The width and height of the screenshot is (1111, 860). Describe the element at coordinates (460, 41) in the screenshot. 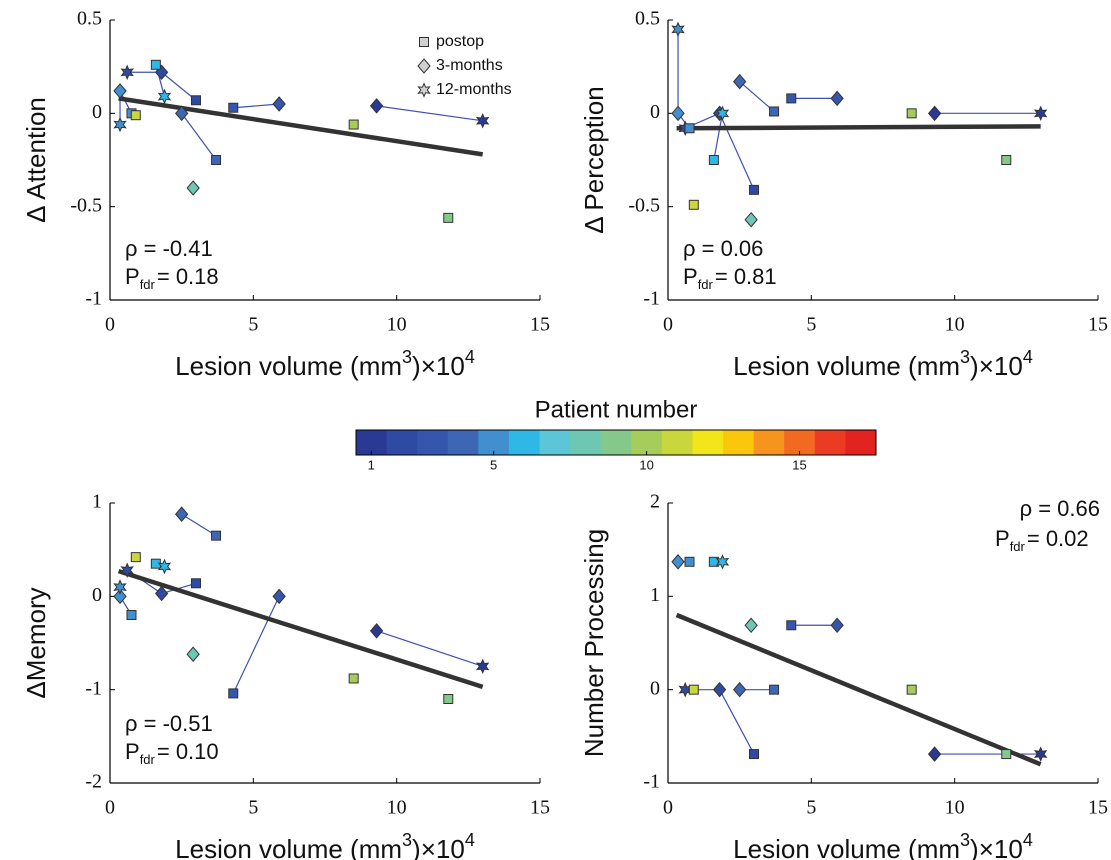

I see `legend-label: postop` at that location.